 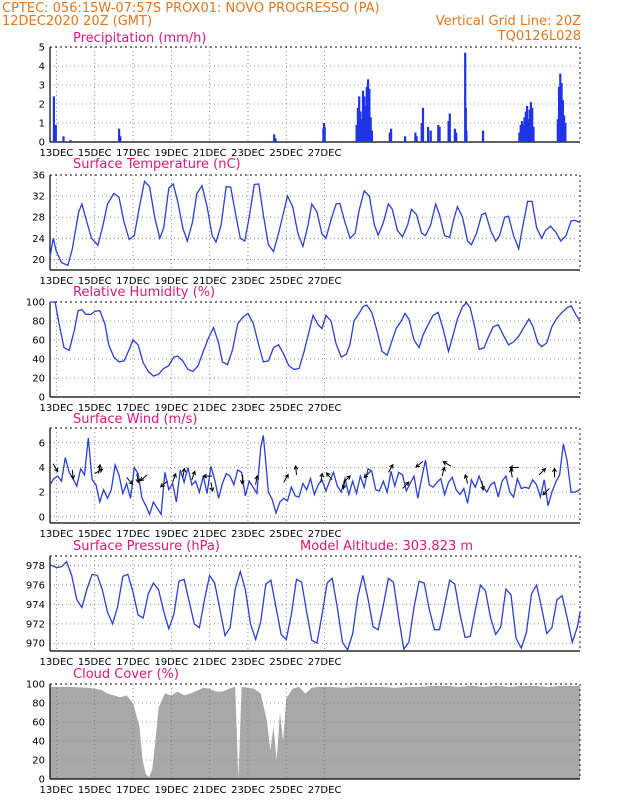 What do you see at coordinates (315, 476) in the screenshot?
I see `wind-series-line` at bounding box center [315, 476].